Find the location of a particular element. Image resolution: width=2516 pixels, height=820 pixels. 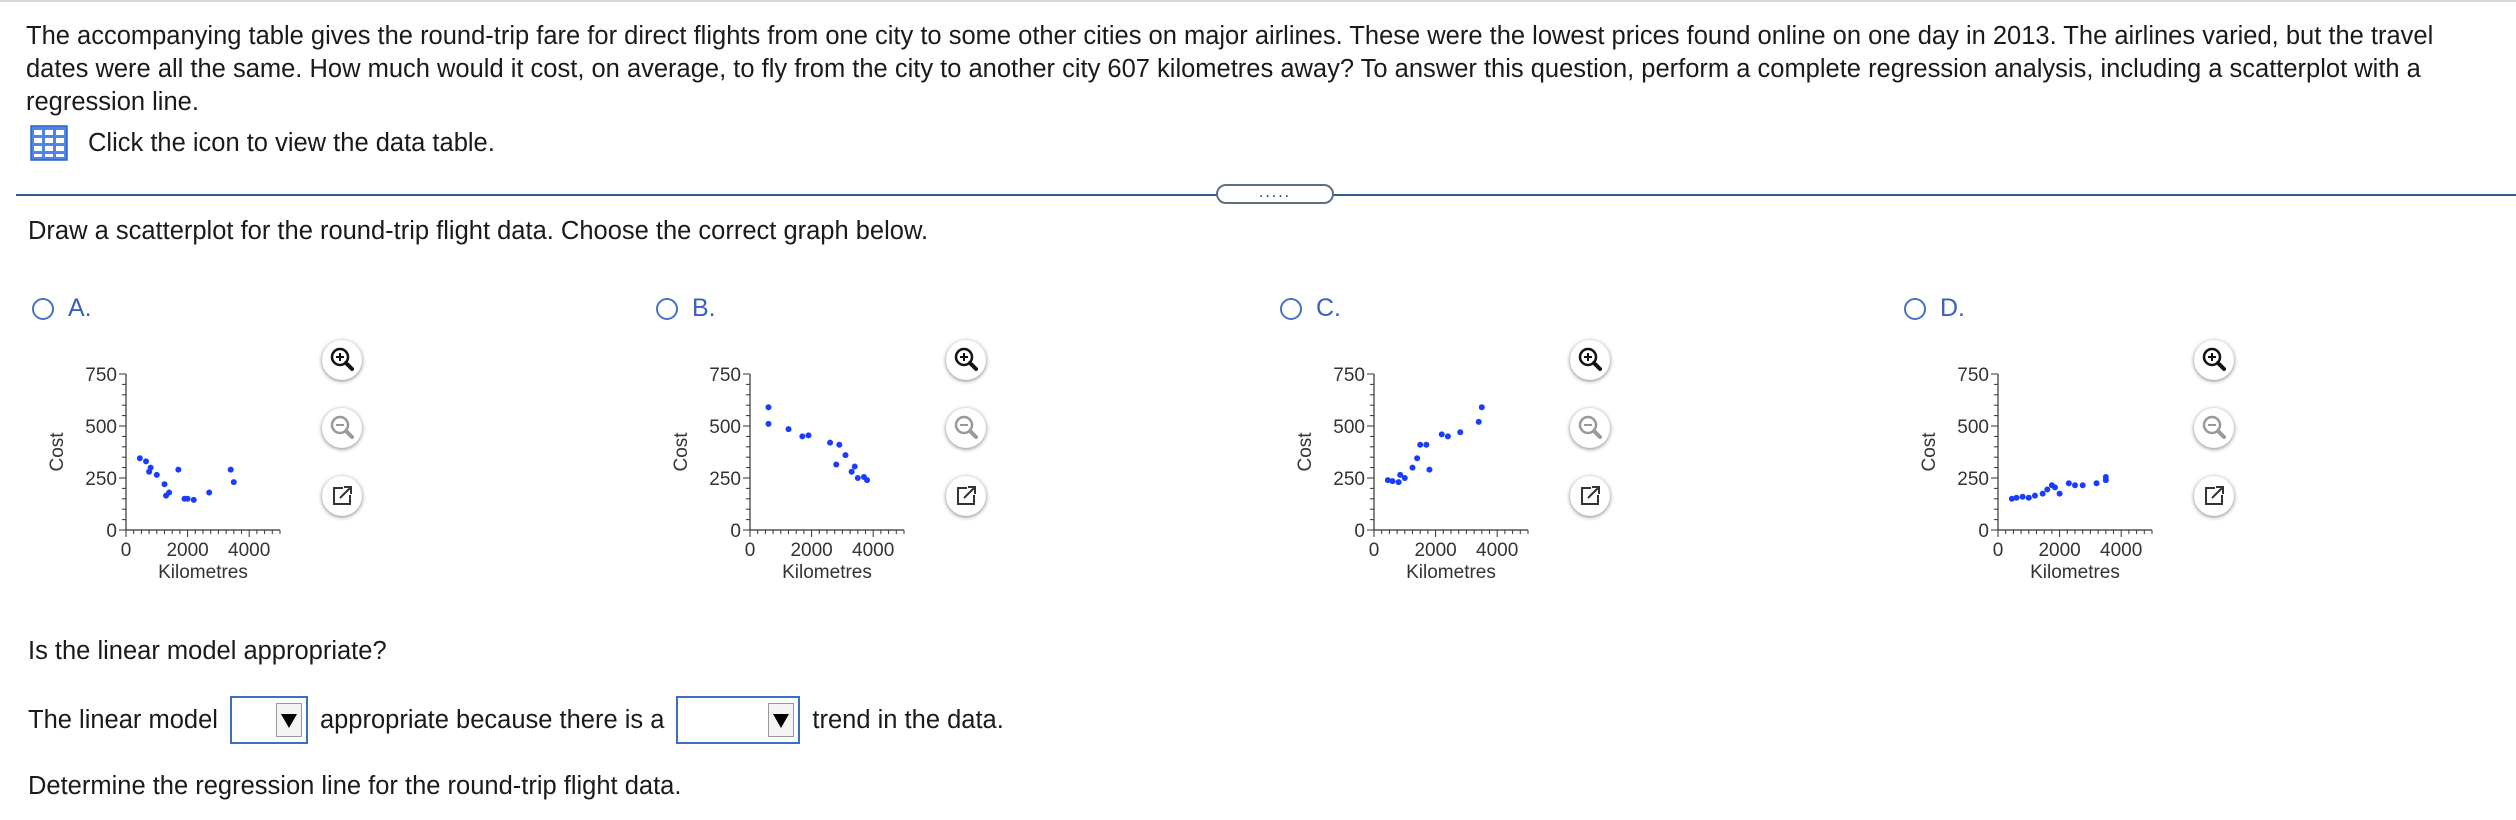

zoom-in-button-d is located at coordinates (2214, 360).